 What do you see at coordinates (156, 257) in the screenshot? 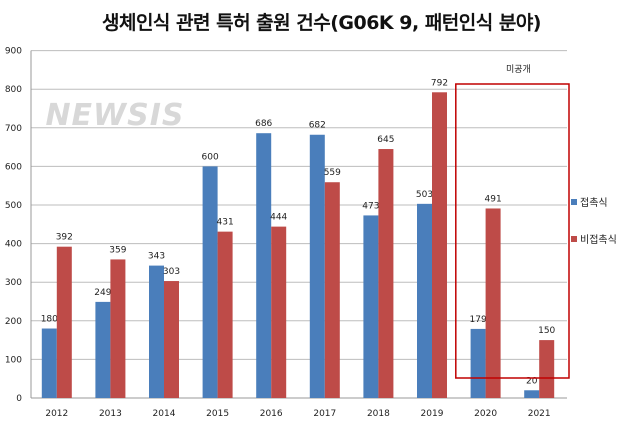
I see `data-label: 343` at bounding box center [156, 257].